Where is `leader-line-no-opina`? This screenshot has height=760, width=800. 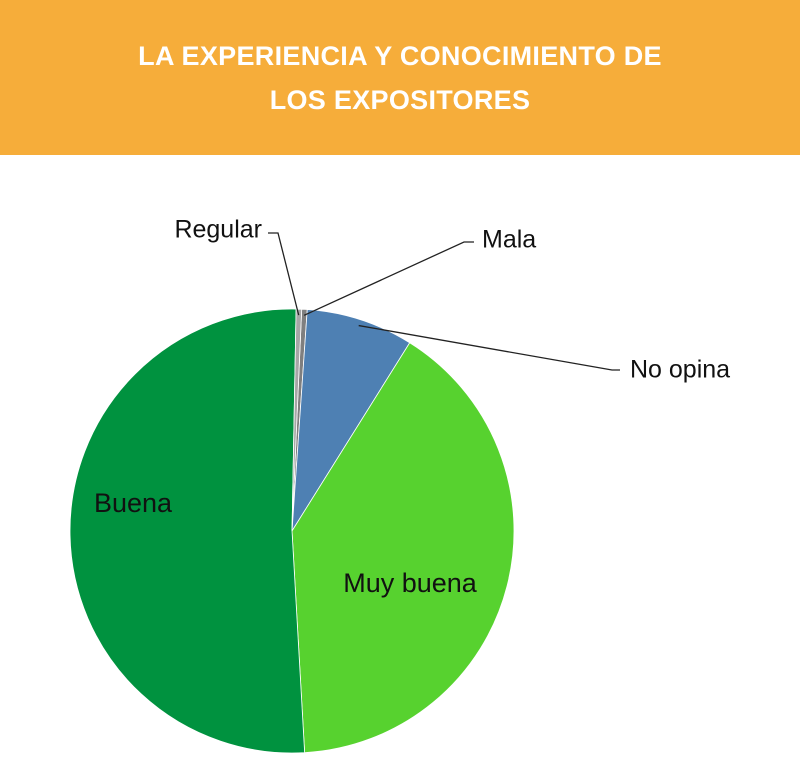 leader-line-no-opina is located at coordinates (489, 347).